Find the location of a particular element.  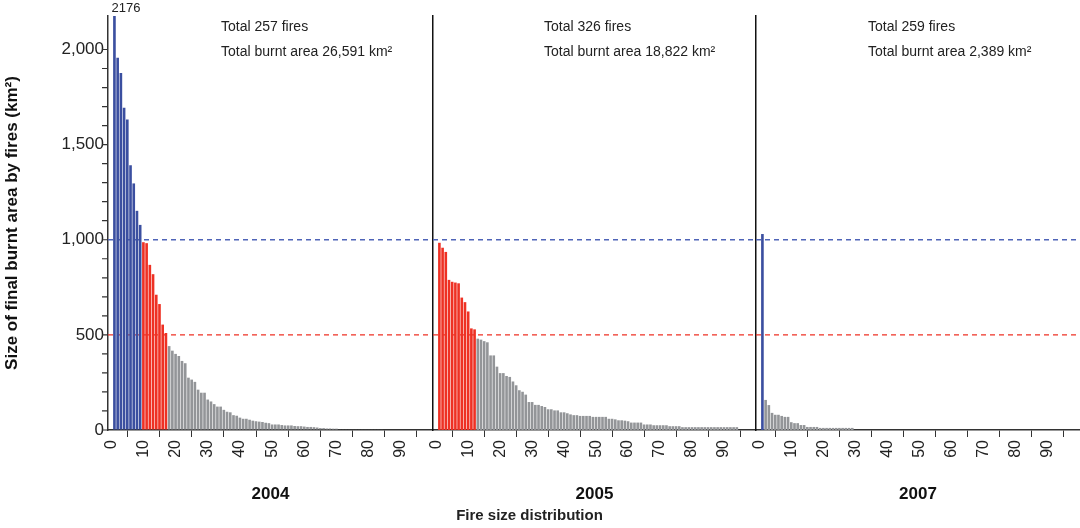

y-tick-label: 1,500 is located at coordinates (82, 144).